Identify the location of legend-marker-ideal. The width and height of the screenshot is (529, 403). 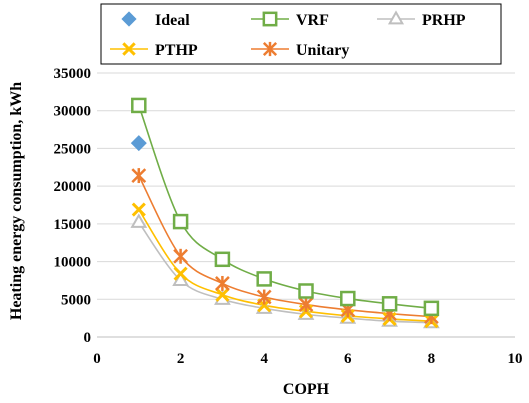
(129, 19).